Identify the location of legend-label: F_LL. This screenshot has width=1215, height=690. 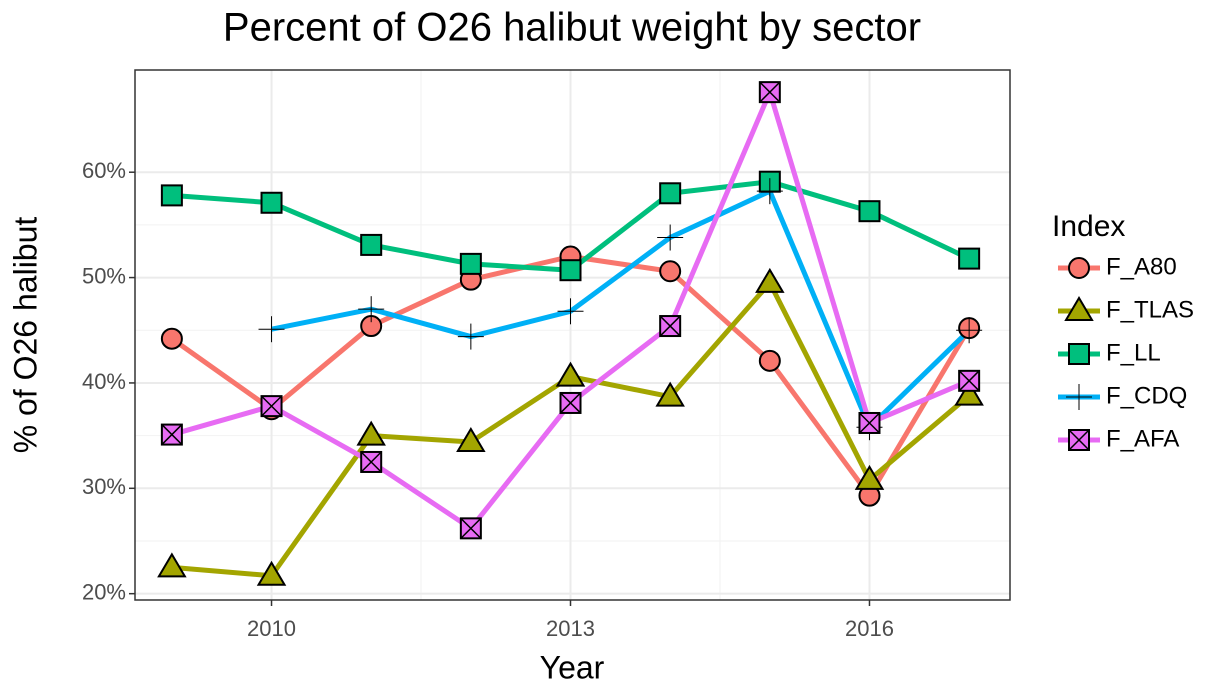
(1133, 352).